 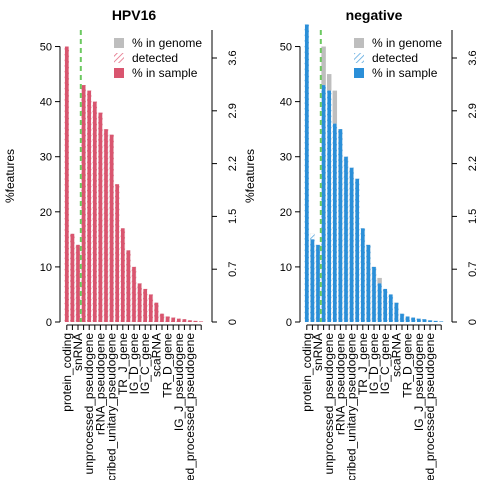 What do you see at coordinates (340, 384) in the screenshot?
I see `x-tick-label: rRNA_pseudogene` at bounding box center [340, 384].